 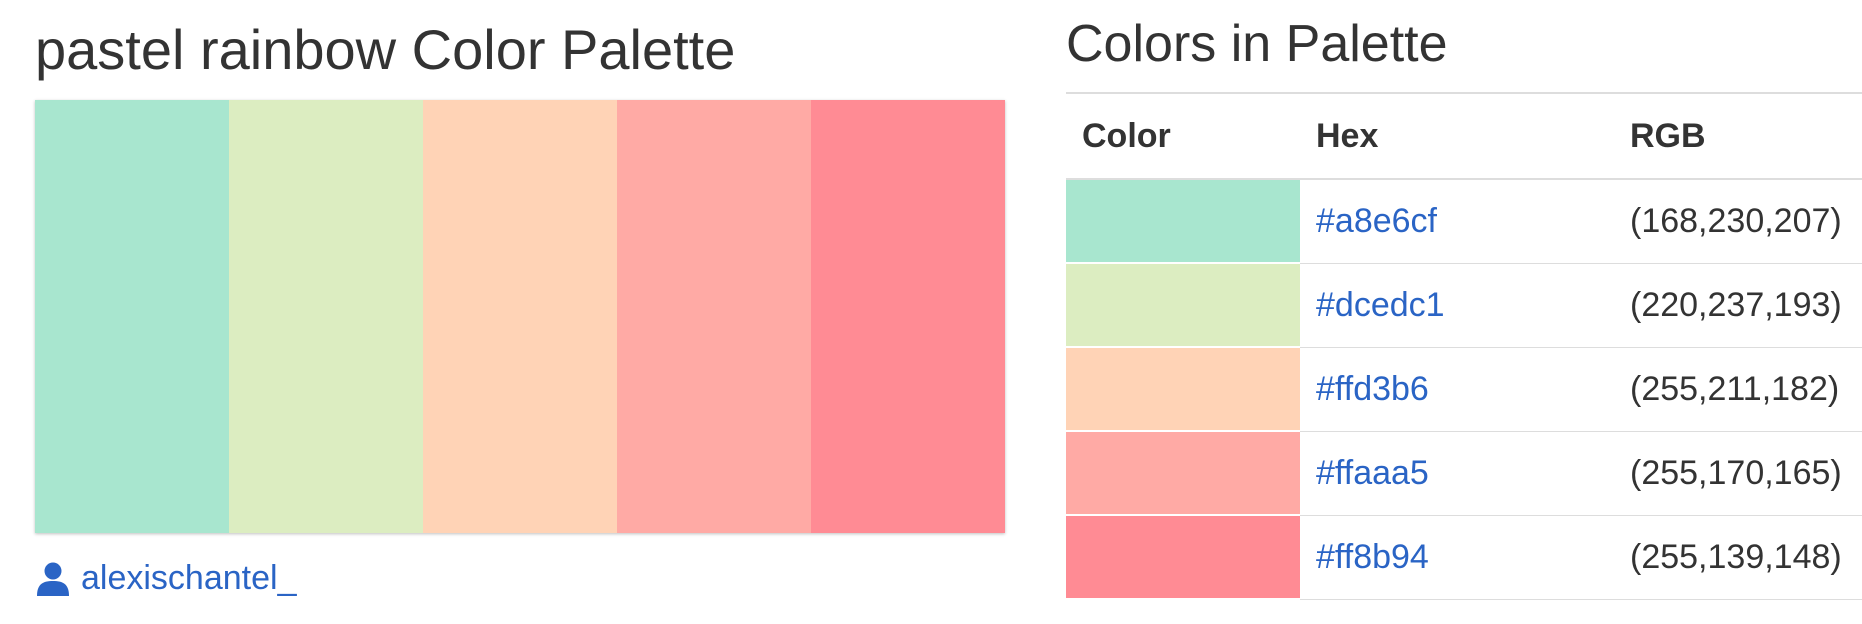 I want to click on hex-link: #a8e6cf, so click(x=1376, y=220).